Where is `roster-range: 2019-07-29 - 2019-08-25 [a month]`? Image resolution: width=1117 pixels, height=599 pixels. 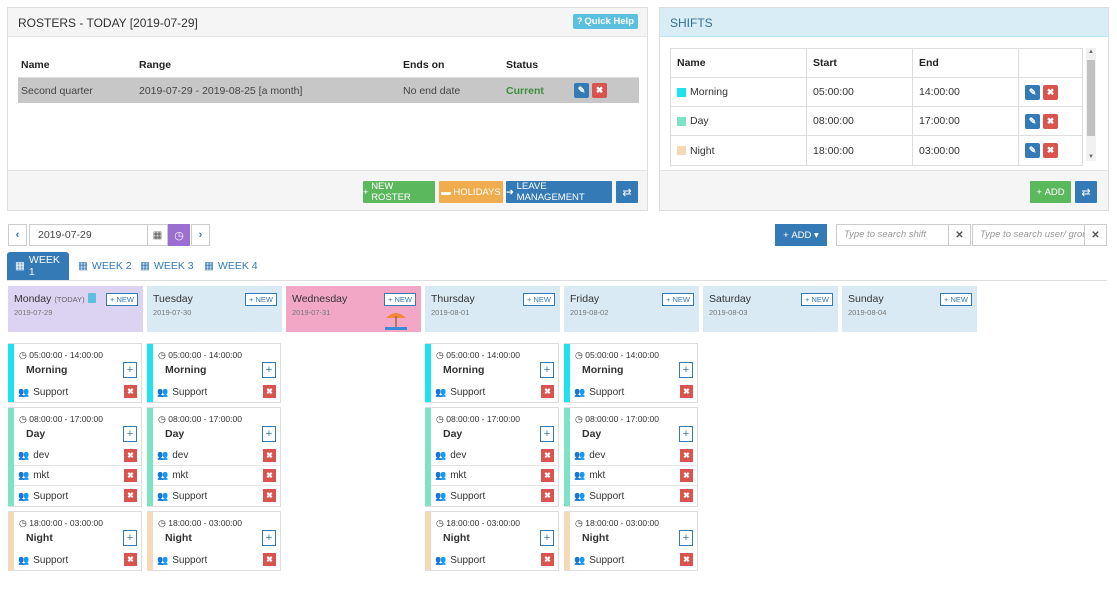
roster-range: 2019-07-29 - 2019-08-25 [a month] is located at coordinates (221, 90).